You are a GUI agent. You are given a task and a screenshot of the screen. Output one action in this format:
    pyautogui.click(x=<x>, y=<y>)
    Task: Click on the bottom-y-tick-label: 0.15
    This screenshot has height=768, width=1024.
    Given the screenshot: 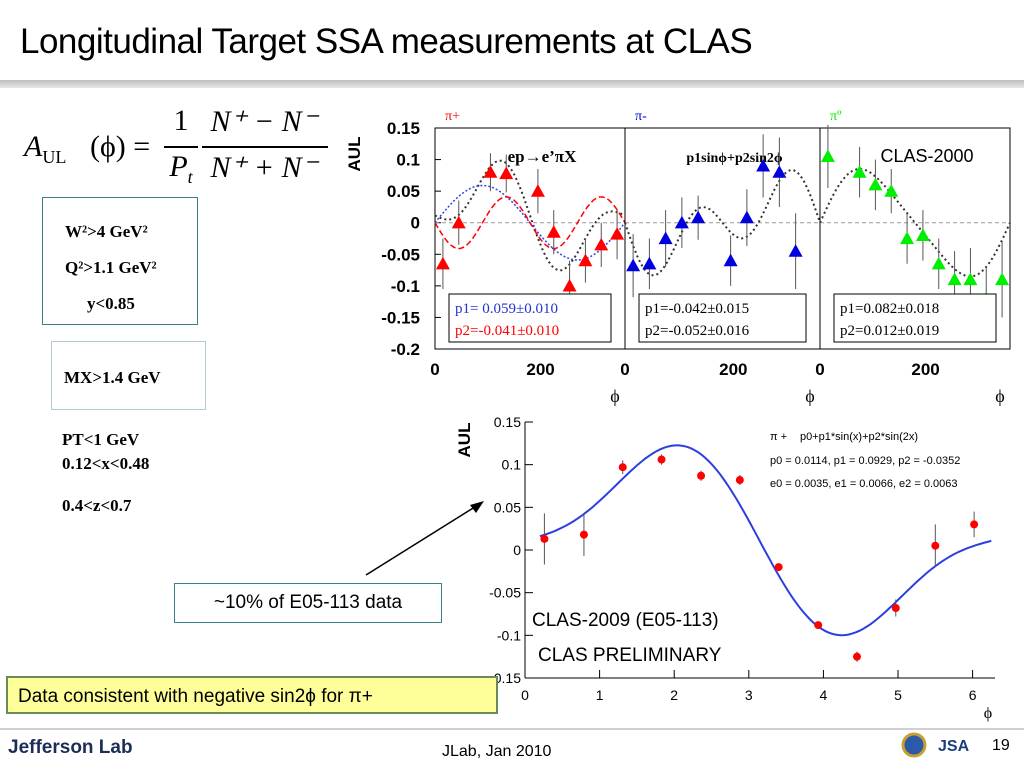 What is the action you would take?
    pyautogui.click(x=507, y=422)
    